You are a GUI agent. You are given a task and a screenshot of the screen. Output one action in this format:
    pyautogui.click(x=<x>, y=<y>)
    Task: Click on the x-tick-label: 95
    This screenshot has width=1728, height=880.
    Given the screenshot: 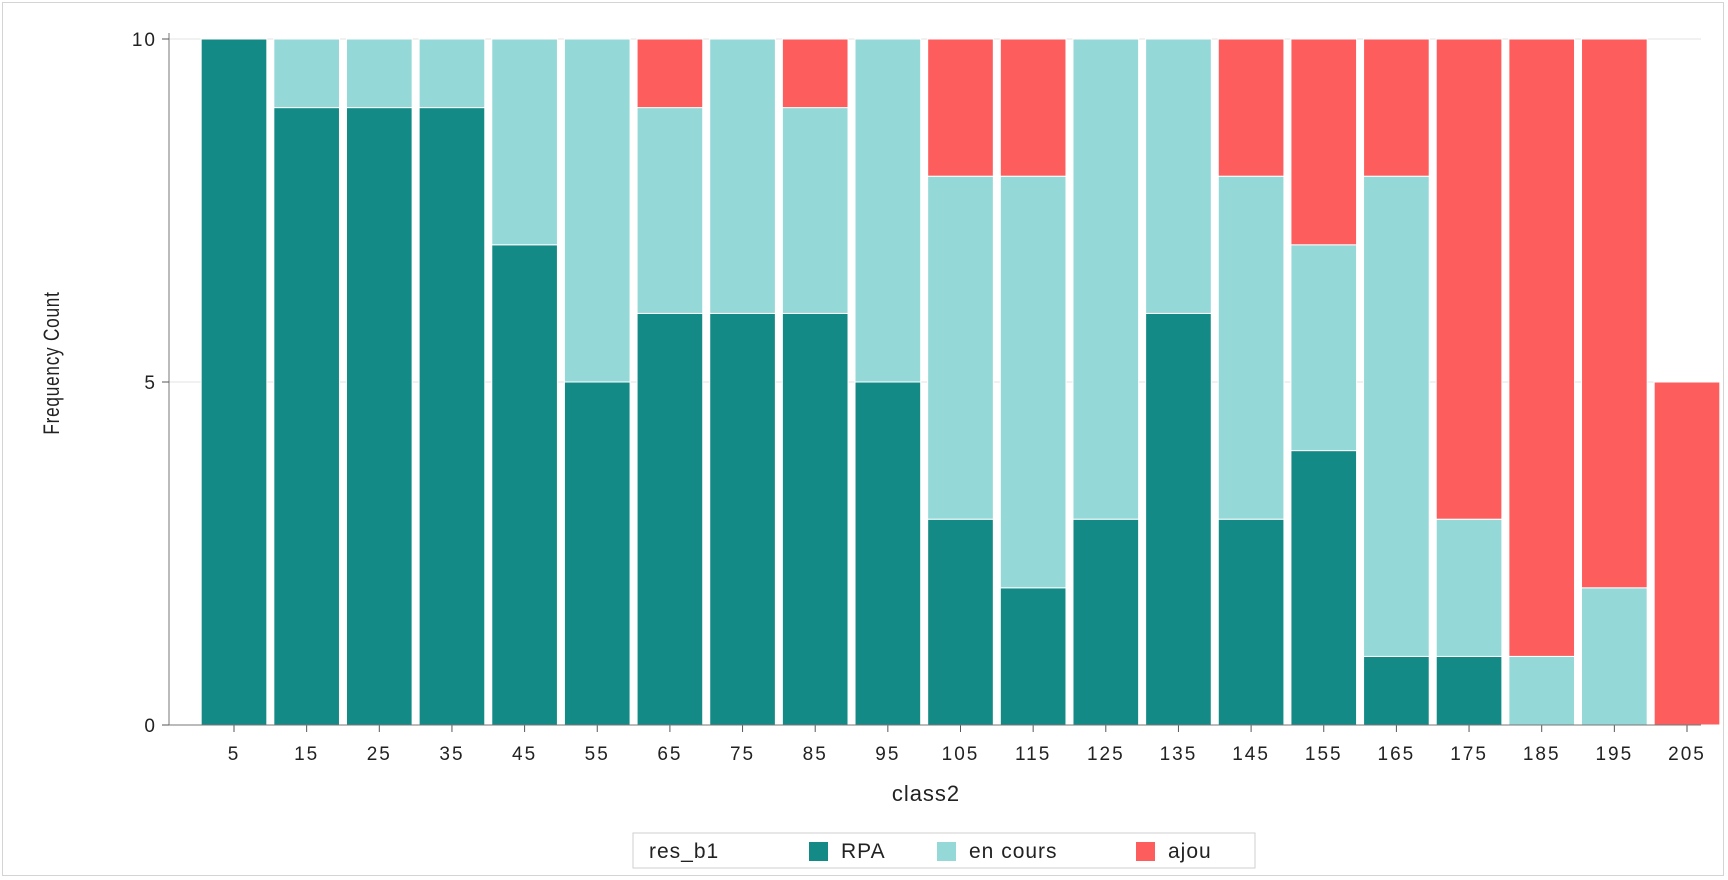 What is the action you would take?
    pyautogui.click(x=887, y=754)
    